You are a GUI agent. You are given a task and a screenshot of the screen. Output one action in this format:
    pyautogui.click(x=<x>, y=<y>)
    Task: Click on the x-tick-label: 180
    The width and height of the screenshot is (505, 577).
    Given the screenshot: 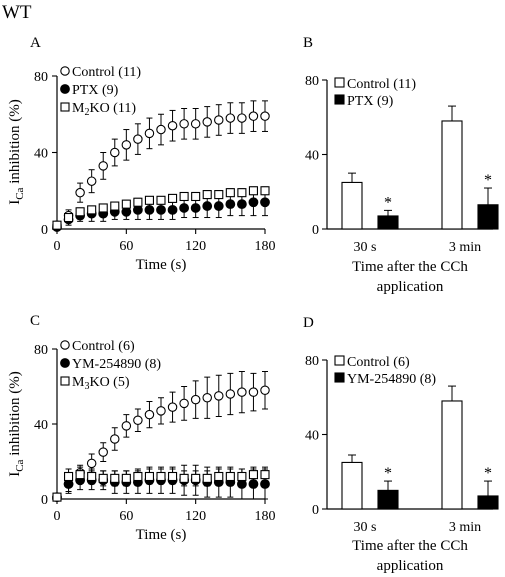 What is the action you would take?
    pyautogui.click(x=265, y=246)
    